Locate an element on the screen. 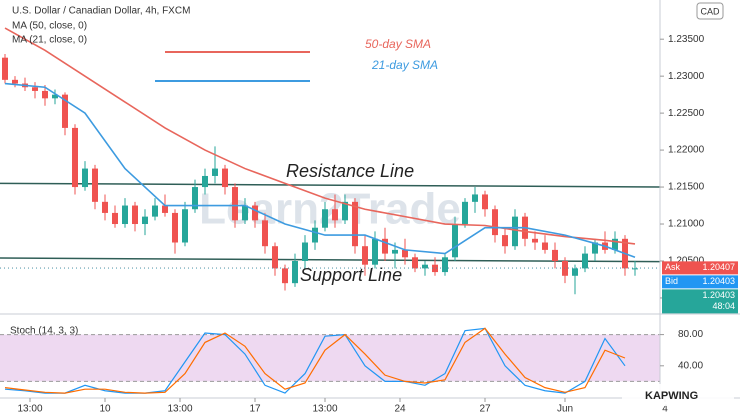  stoch-pane is located at coordinates (330, 360).